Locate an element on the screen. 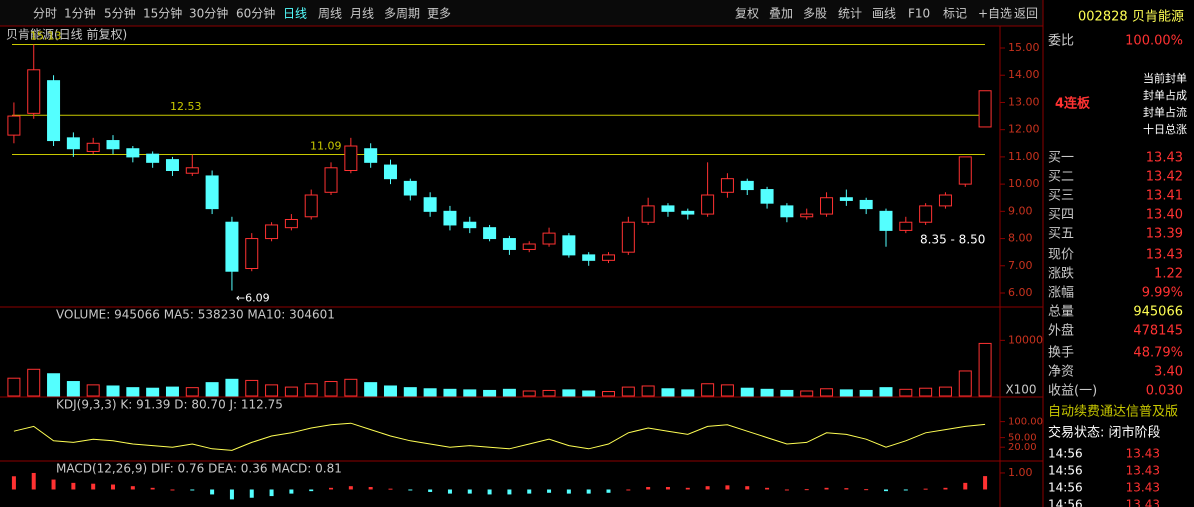  toolbar-tab: 5分钟 is located at coordinates (120, 13).